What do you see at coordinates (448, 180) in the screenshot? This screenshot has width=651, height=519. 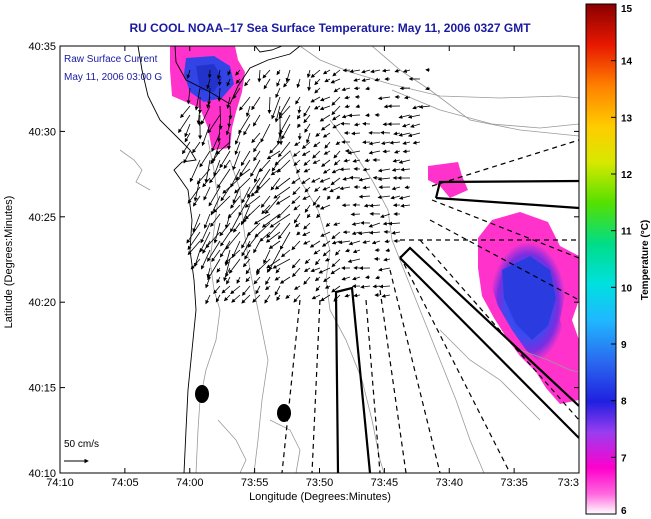 I see `sst-patch-east-small` at bounding box center [448, 180].